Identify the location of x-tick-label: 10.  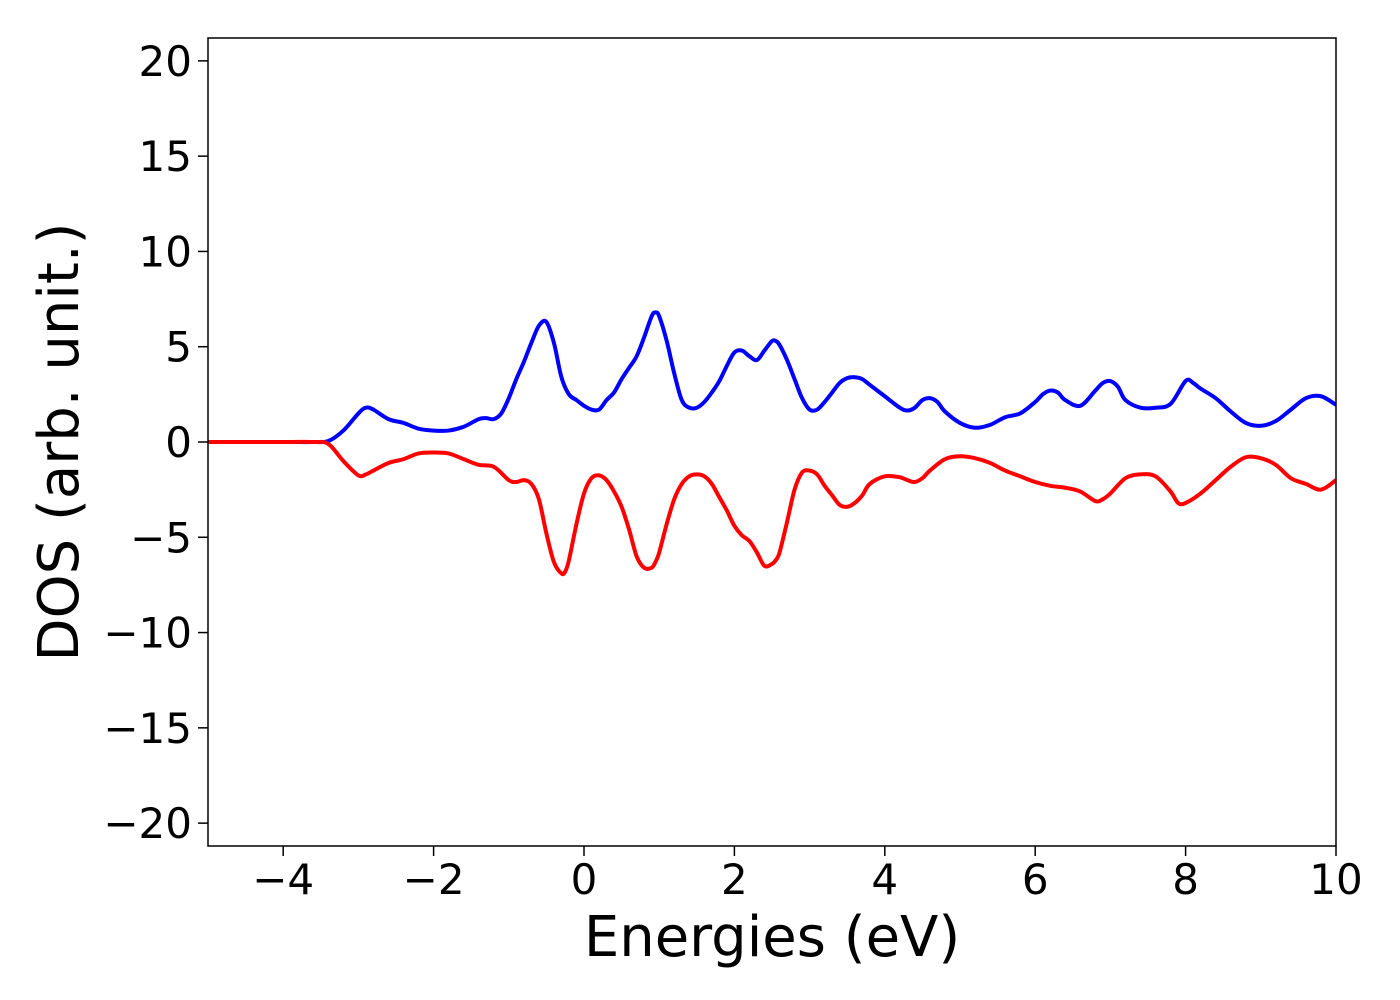
(1335, 879).